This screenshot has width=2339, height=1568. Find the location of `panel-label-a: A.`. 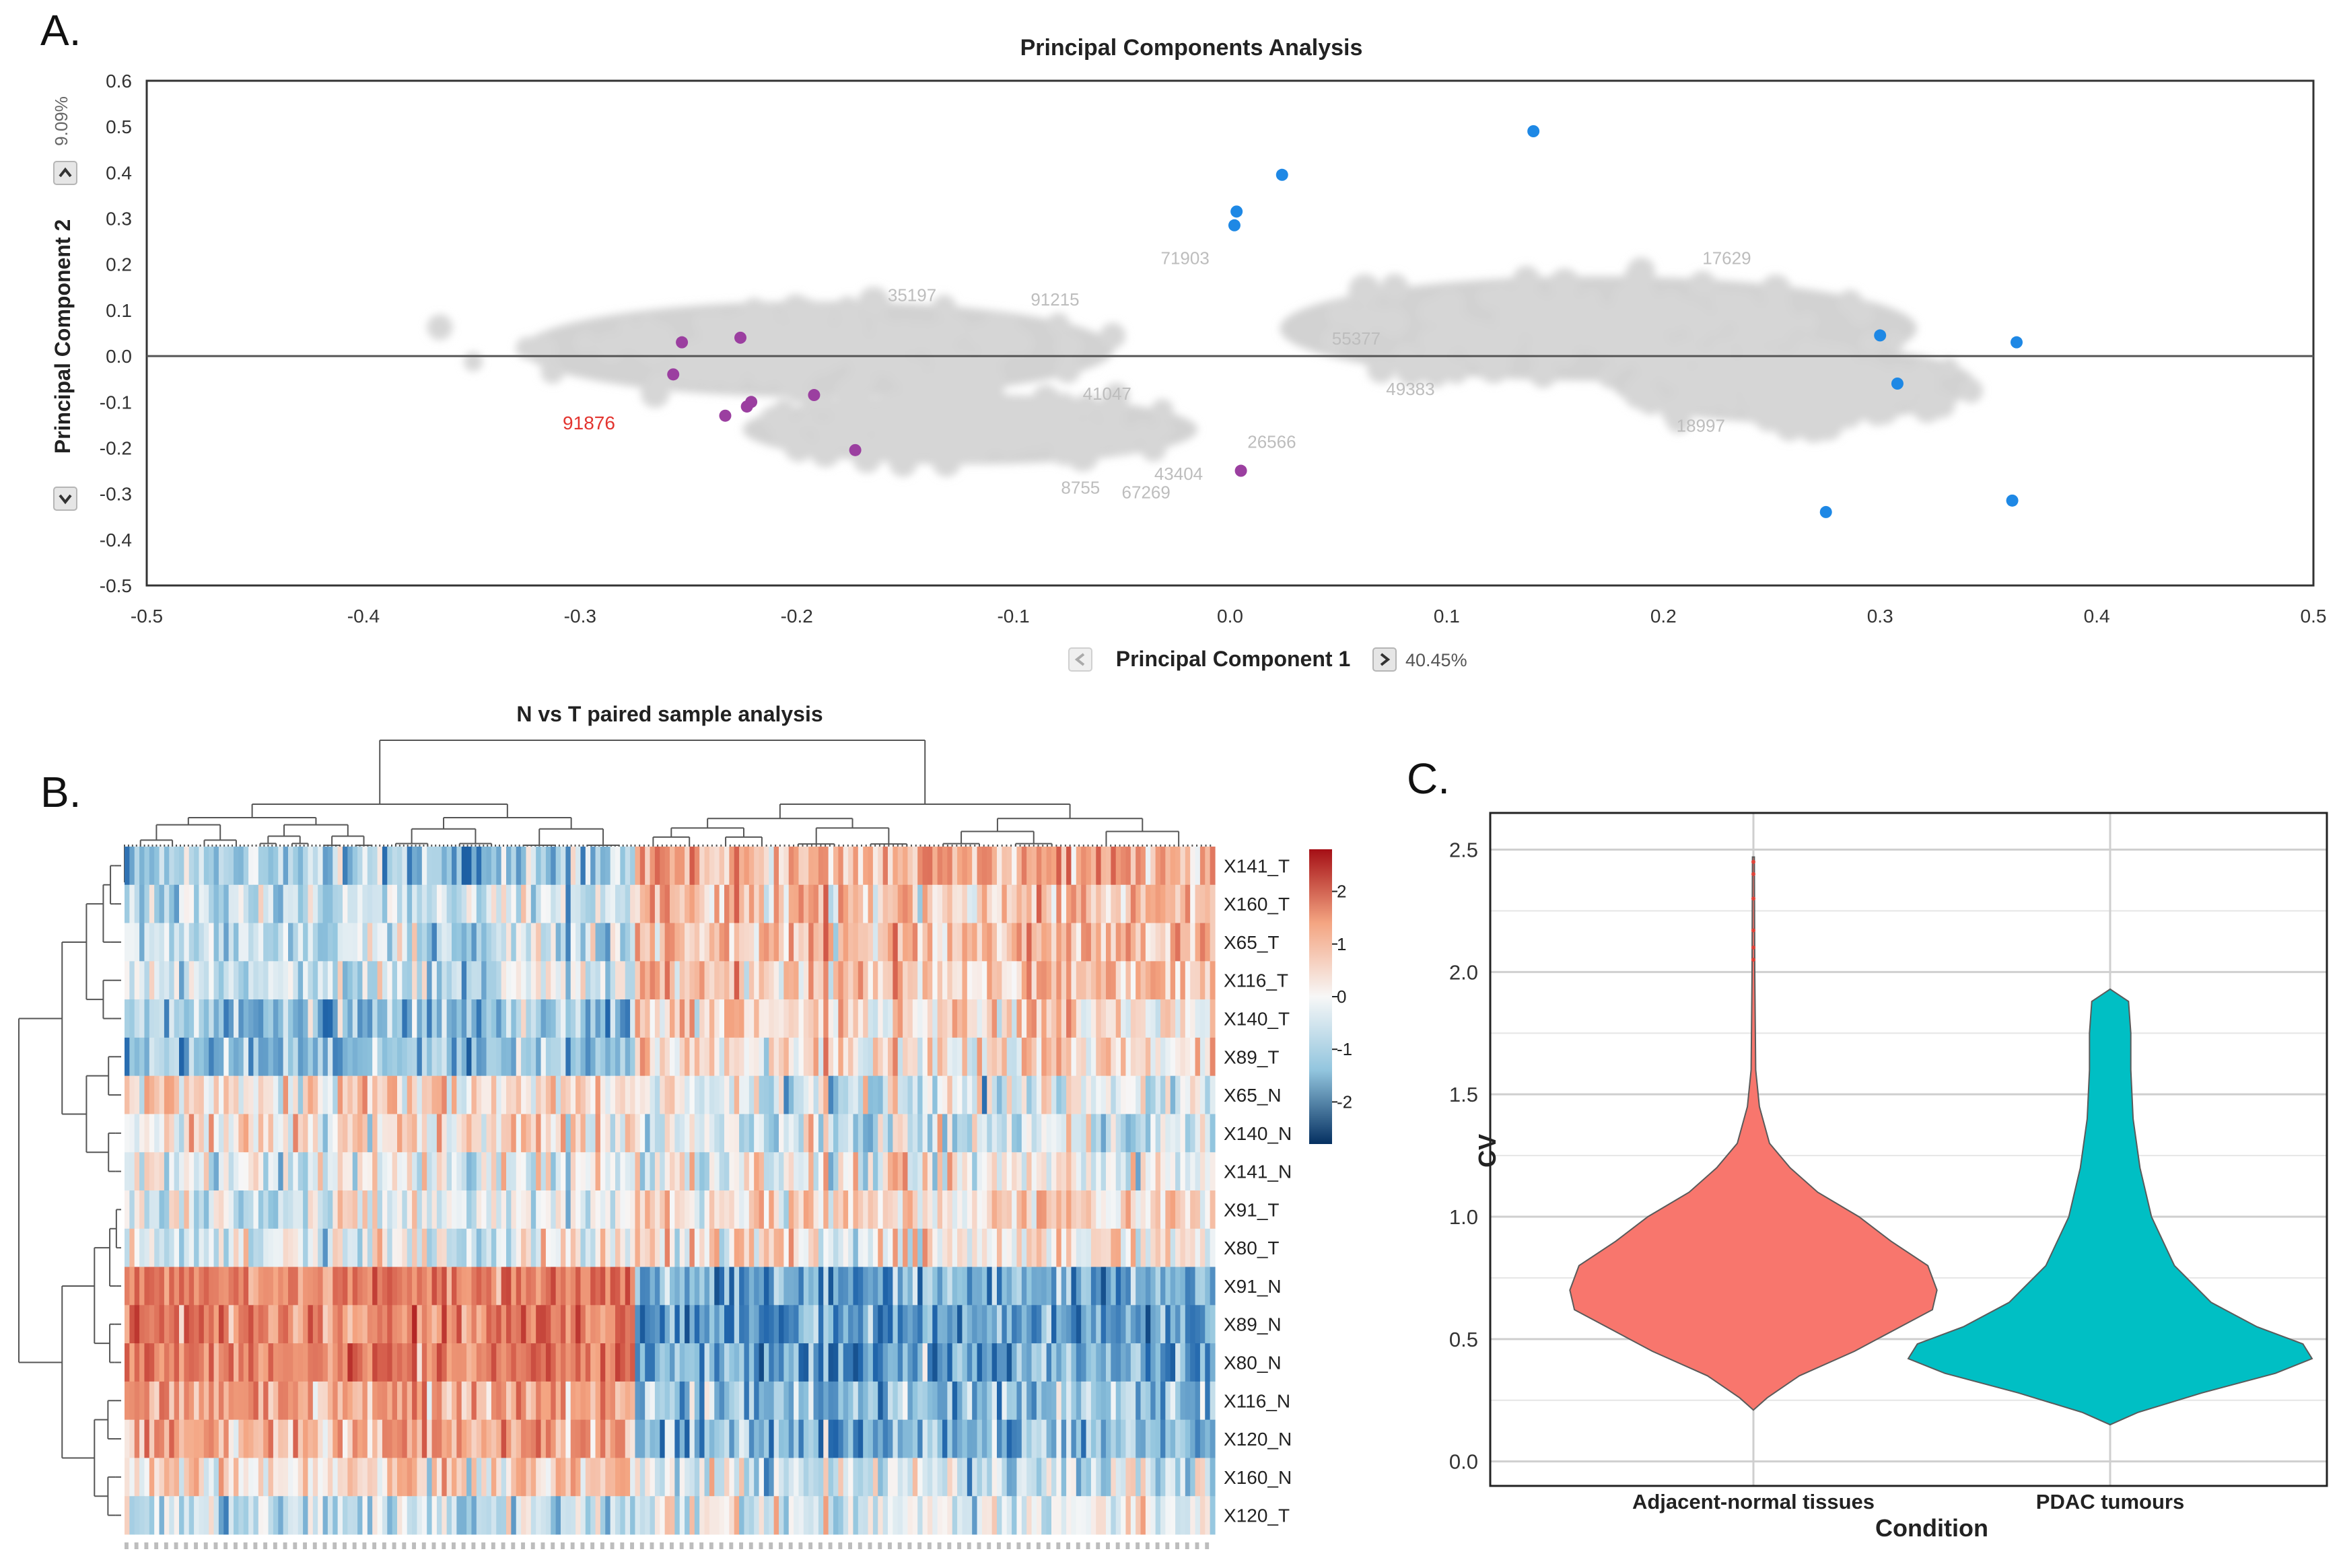

panel-label-a: A. is located at coordinates (60, 31).